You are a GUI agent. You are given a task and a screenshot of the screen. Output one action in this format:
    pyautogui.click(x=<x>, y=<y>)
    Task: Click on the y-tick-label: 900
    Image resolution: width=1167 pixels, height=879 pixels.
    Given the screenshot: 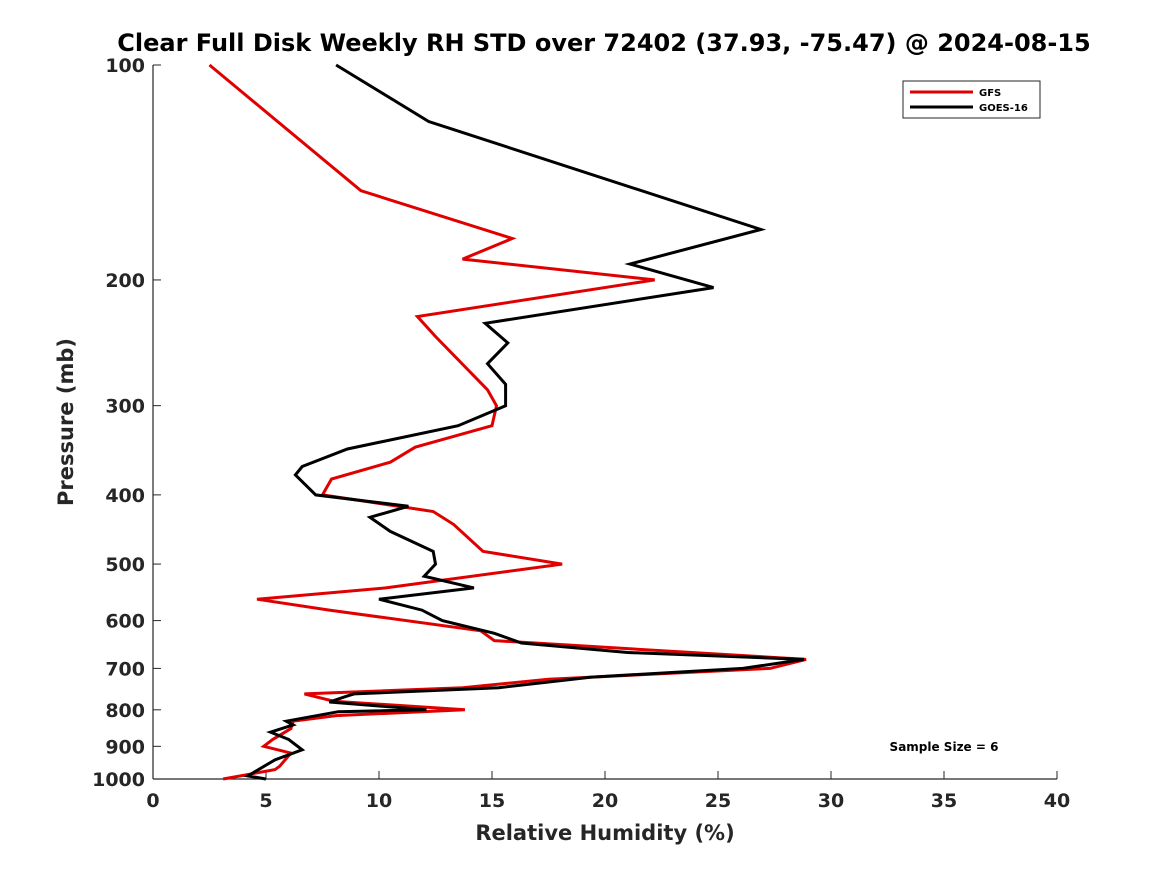 What is the action you would take?
    pyautogui.click(x=125, y=747)
    